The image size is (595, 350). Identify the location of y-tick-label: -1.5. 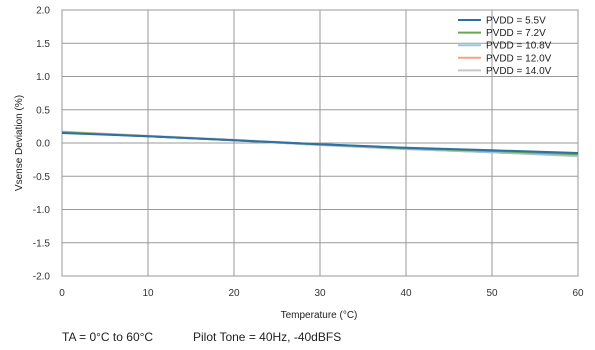
(42, 243).